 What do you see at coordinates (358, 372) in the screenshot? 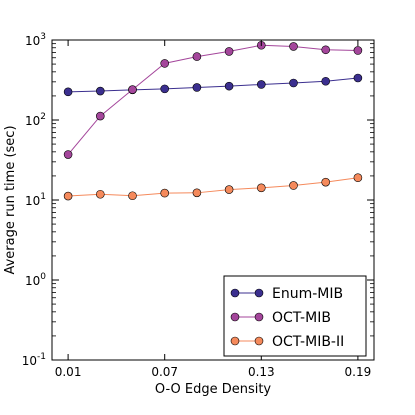
I see `x-tick-label: 0.19` at bounding box center [358, 372].